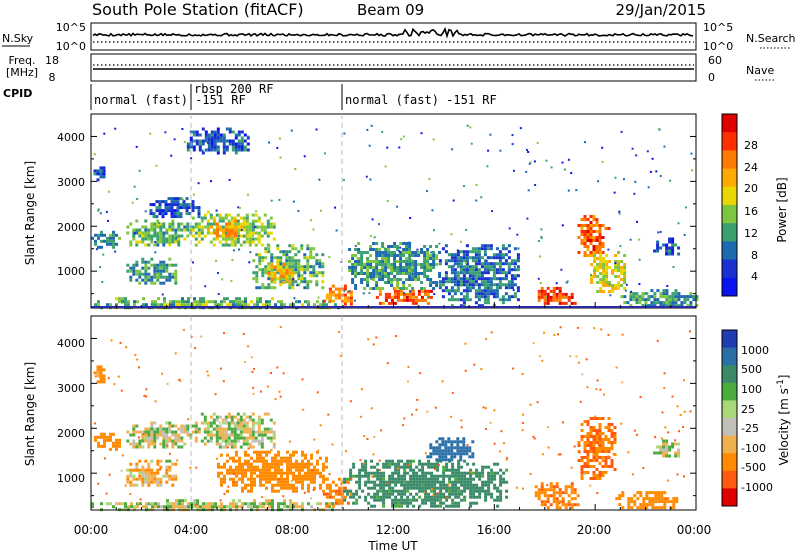  I want to click on nsky-panel: N.Sky 10^5 10^0 10^5 10^0 N.Search, so click(399, 37).